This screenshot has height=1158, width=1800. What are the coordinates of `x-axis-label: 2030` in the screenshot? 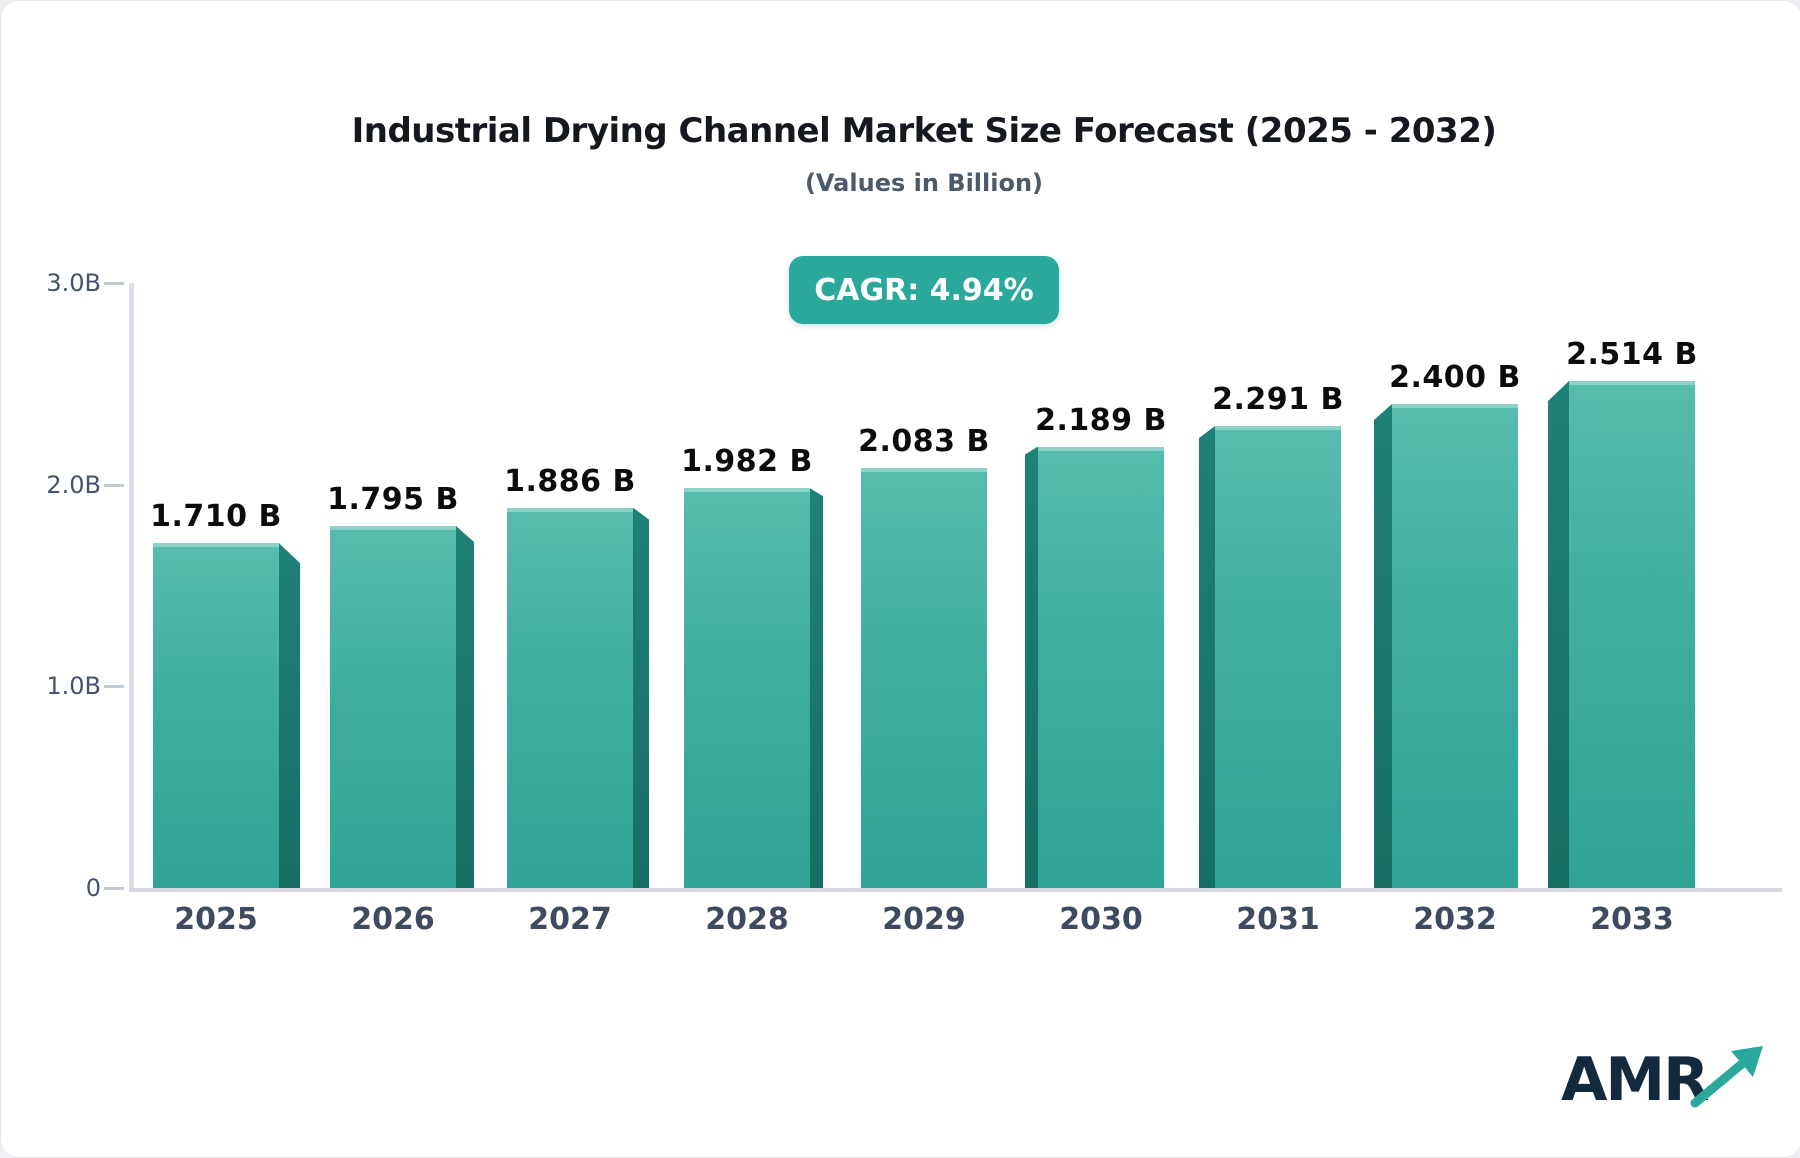 It's located at (1101, 919).